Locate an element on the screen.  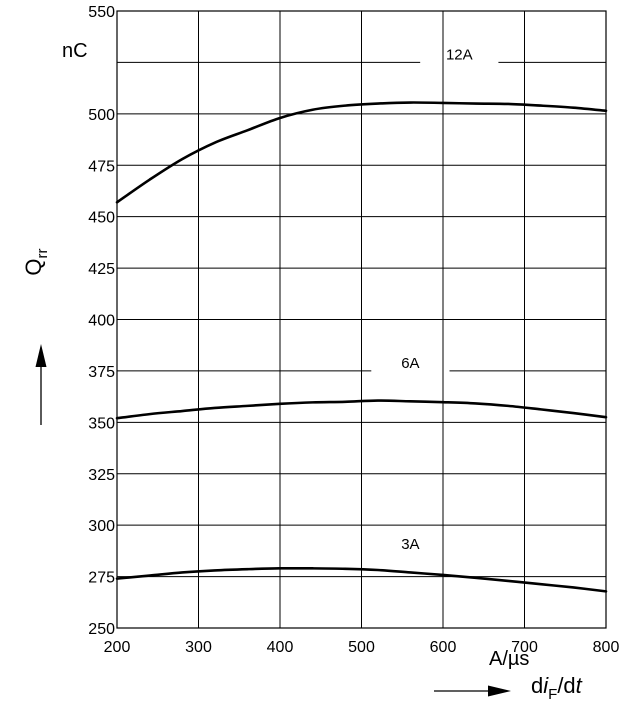
series-label-6a: 6A is located at coordinates (410, 363).